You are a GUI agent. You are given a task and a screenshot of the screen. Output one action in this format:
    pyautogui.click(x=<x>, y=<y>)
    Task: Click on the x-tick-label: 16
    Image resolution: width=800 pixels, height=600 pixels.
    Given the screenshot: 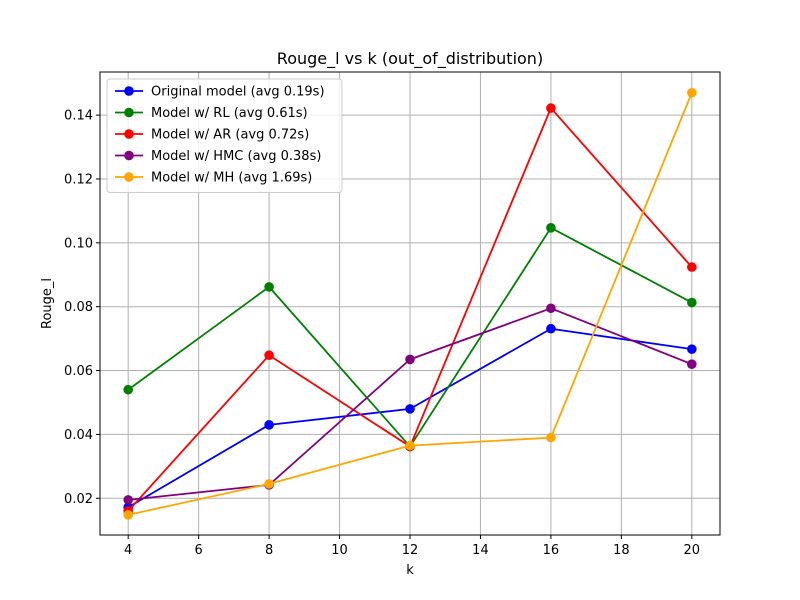 What is the action you would take?
    pyautogui.click(x=551, y=550)
    